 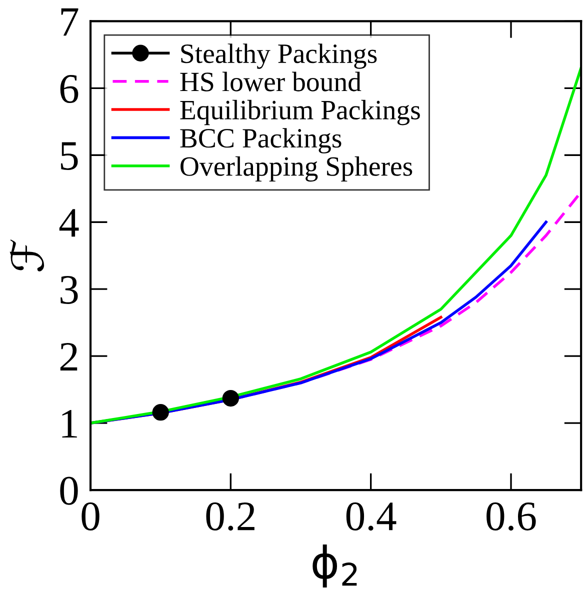 I want to click on y-tick-label: 1, so click(x=69, y=424).